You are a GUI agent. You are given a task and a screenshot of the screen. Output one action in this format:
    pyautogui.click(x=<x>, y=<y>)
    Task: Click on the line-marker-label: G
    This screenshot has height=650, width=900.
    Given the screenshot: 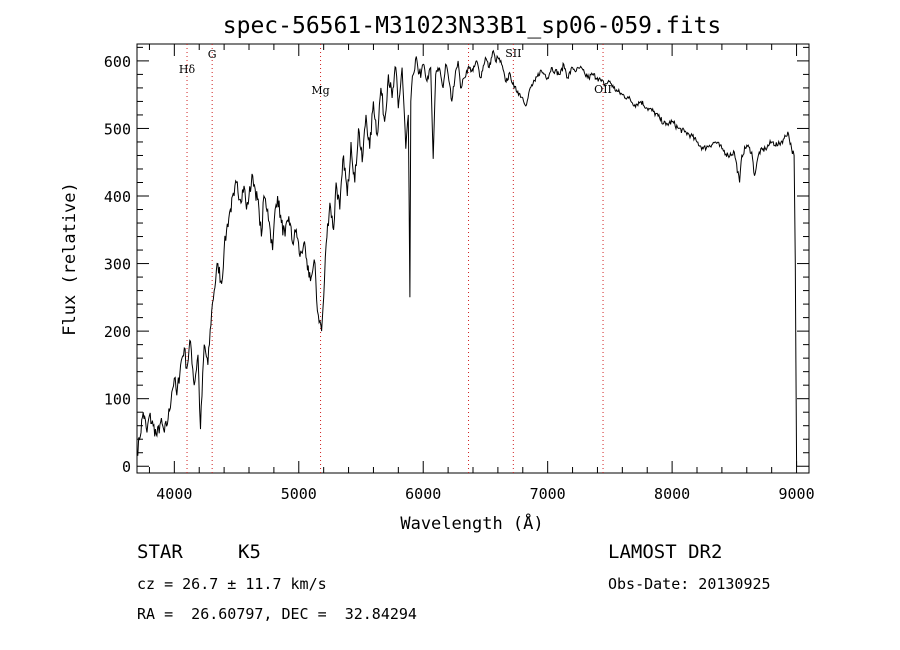 What is the action you would take?
    pyautogui.click(x=212, y=54)
    